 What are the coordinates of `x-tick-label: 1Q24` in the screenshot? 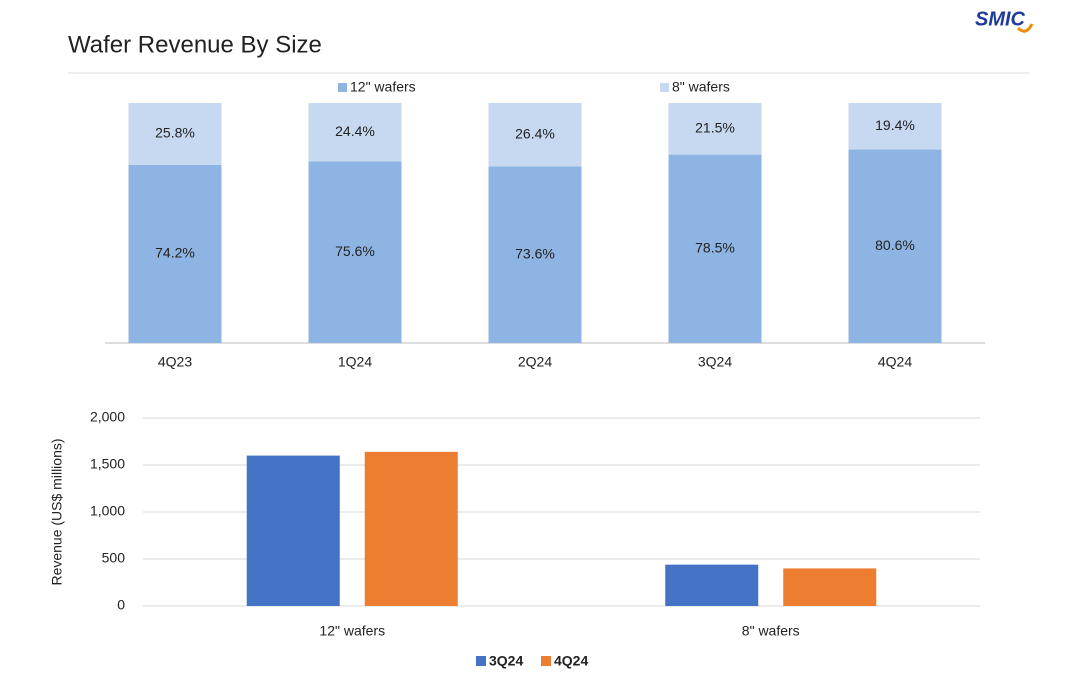 It's located at (355, 362).